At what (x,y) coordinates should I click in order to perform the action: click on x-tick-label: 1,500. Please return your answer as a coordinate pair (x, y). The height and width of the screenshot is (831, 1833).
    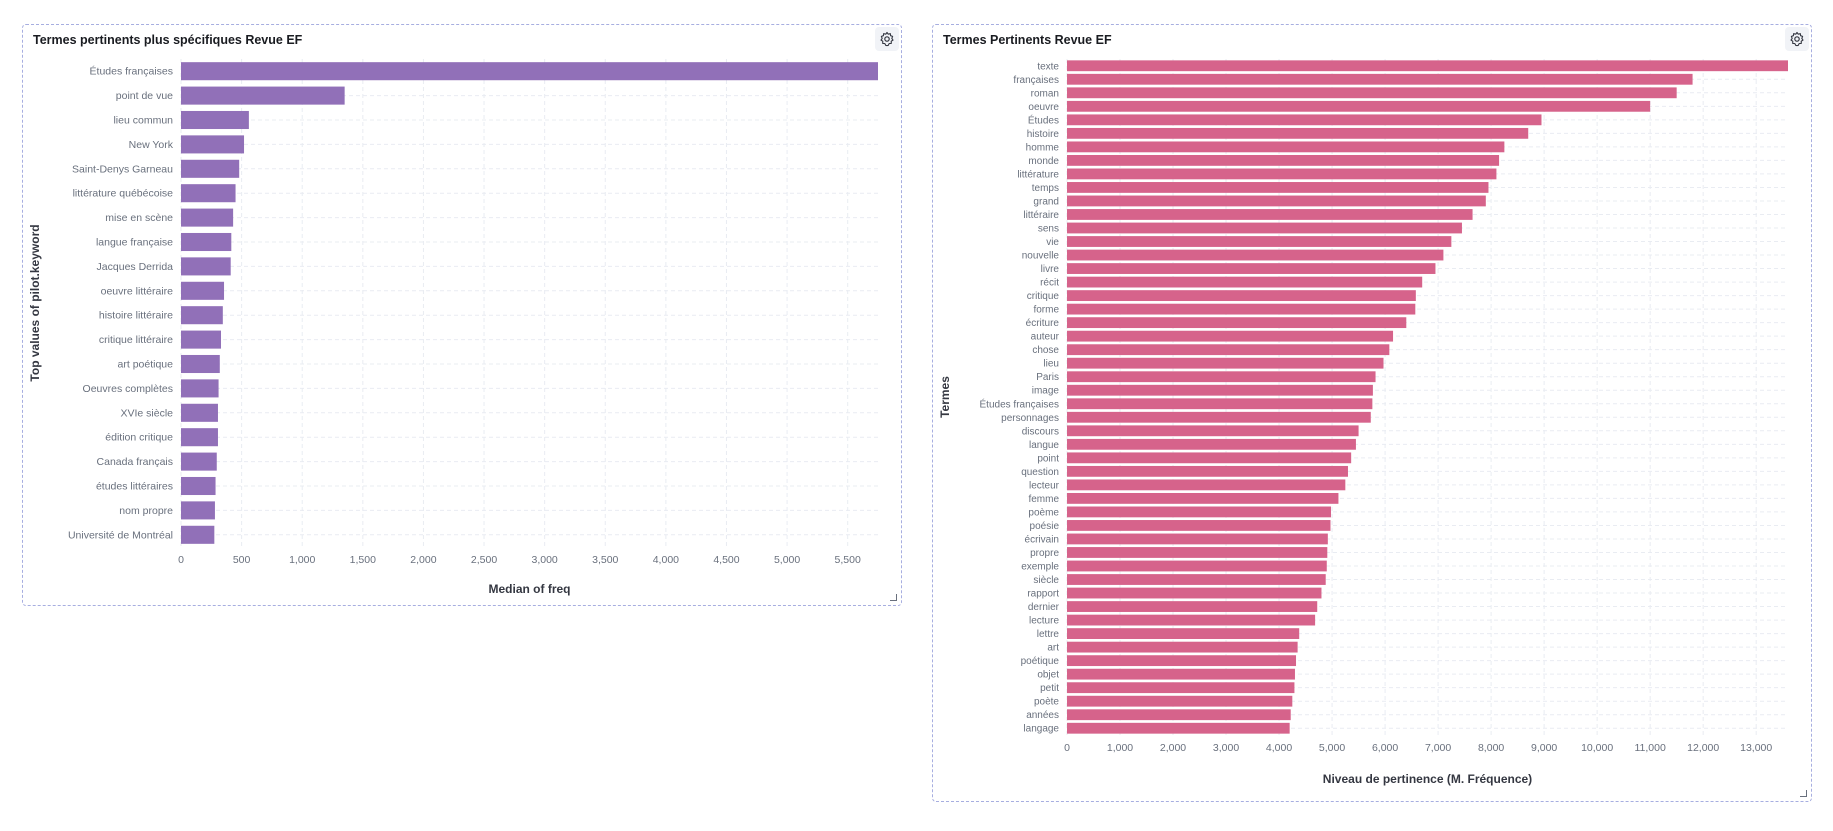
    Looking at the image, I should click on (363, 560).